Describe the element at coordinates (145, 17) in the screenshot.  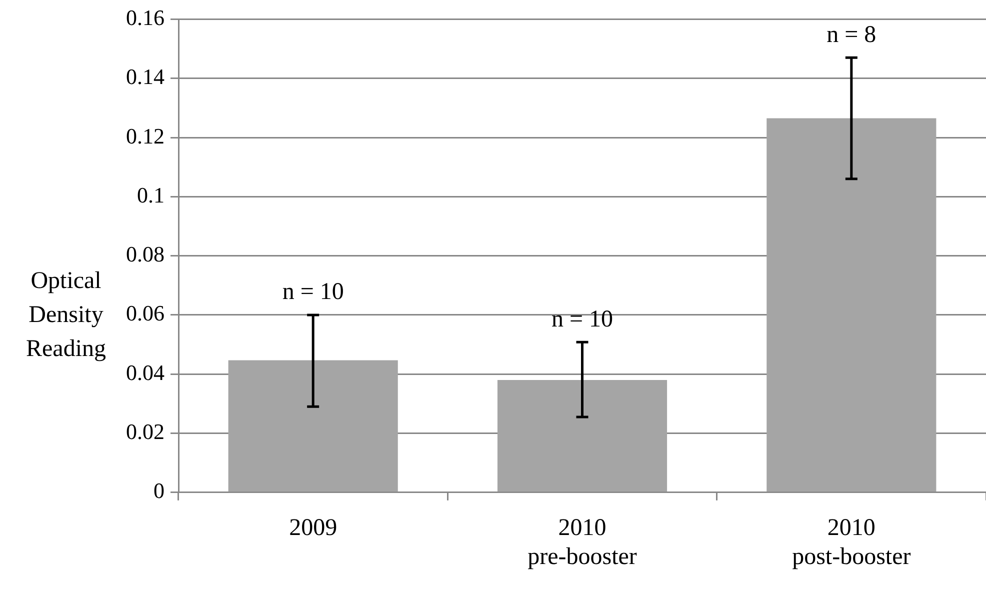
I see `y-tick-label: 0.16` at that location.